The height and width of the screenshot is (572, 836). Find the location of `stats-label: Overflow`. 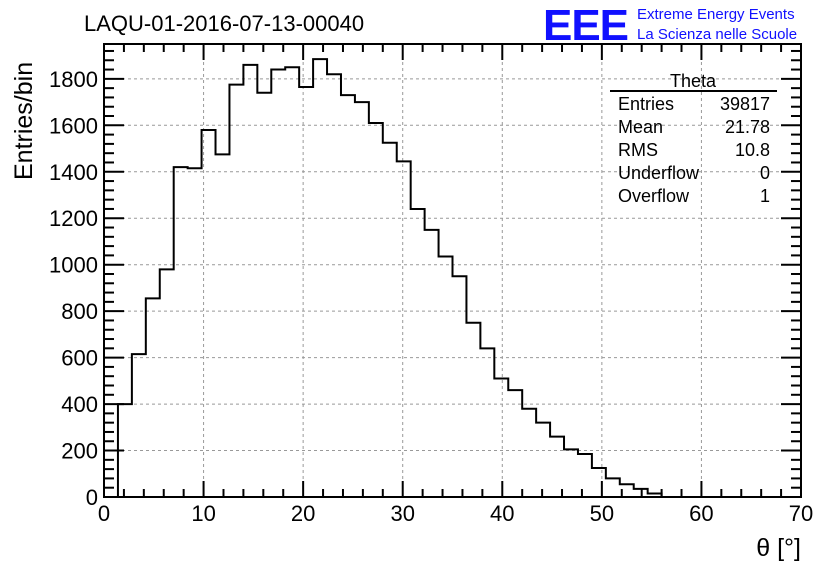

stats-label: Overflow is located at coordinates (654, 196).